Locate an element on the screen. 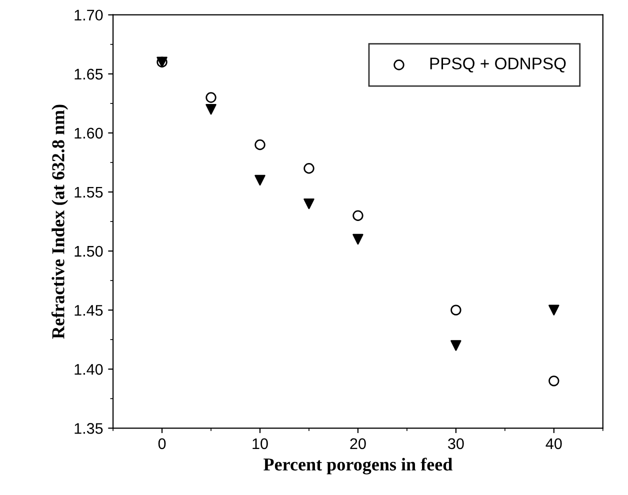 This screenshot has width=628, height=495. y-tick-label: 1.50 is located at coordinates (88, 251).